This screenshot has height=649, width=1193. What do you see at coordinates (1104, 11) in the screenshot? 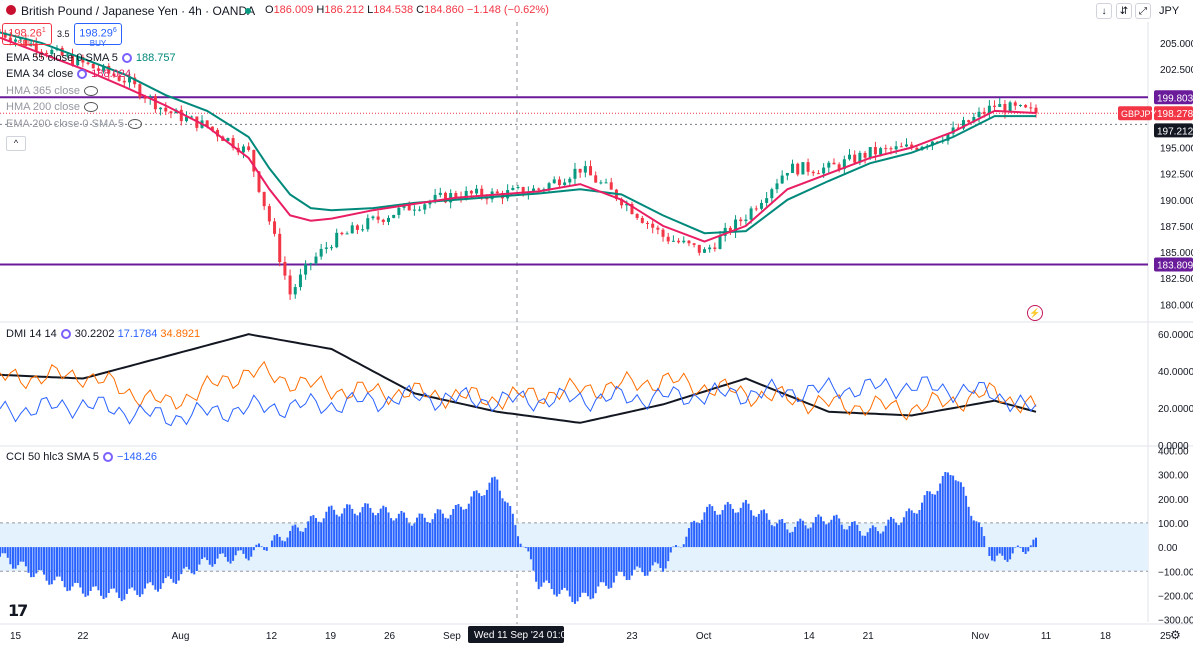
I see `arrow-down-icon: ↓` at bounding box center [1104, 11].